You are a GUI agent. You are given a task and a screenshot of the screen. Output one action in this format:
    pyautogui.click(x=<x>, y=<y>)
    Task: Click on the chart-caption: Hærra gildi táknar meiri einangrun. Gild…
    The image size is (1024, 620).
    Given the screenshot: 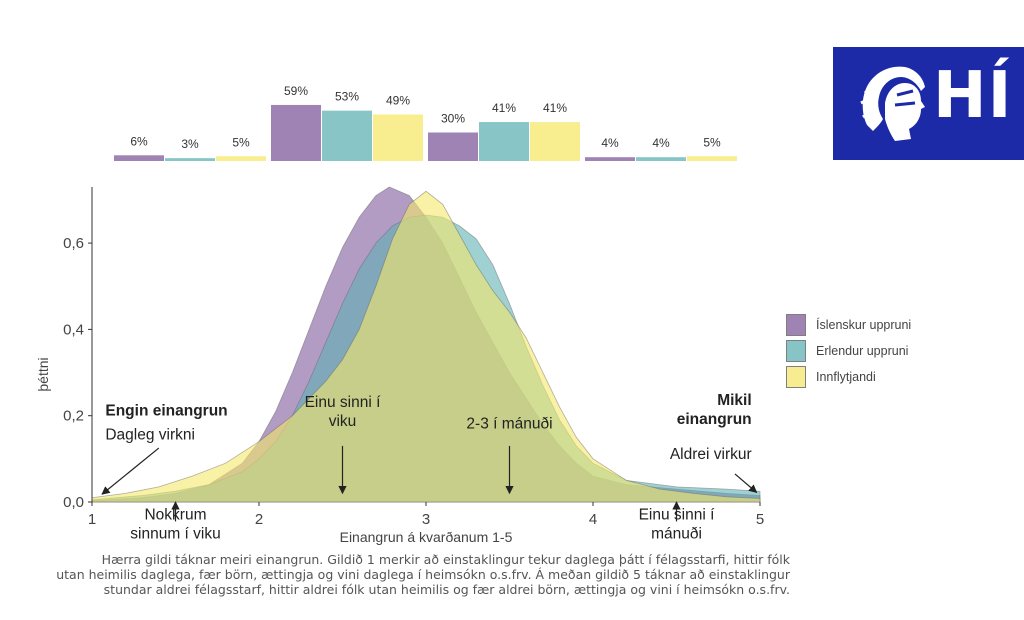 What is the action you would take?
    pyautogui.click(x=410, y=574)
    